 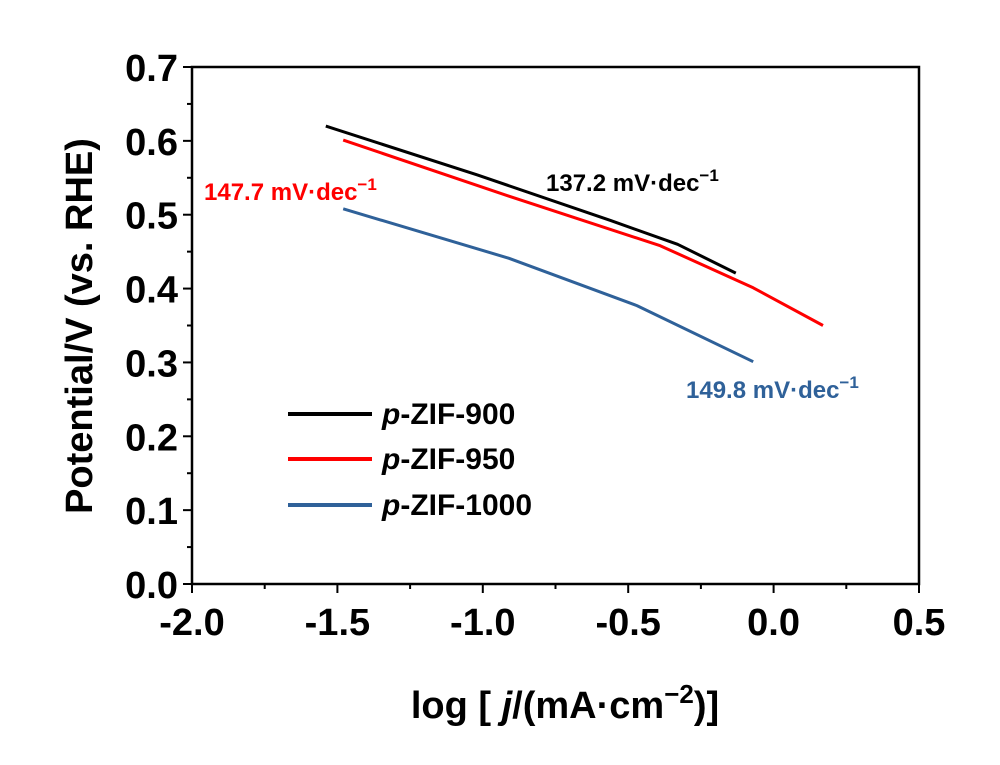 I want to click on y-tick-label: 0.2, so click(x=151, y=438).